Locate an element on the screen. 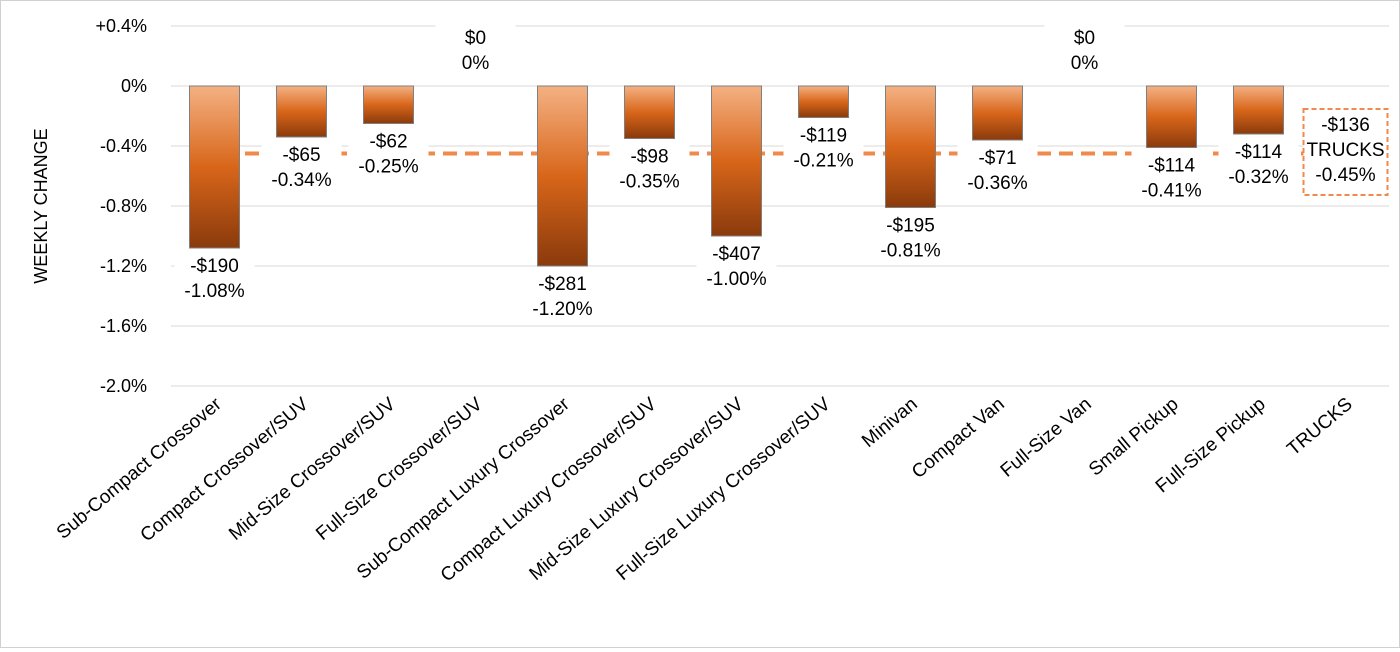 This screenshot has height=652, width=1400. y-axis-ticks: +0.4% 0% -0.4% -0.8% -1.2% -1.6% -2.0% is located at coordinates (121, 206).